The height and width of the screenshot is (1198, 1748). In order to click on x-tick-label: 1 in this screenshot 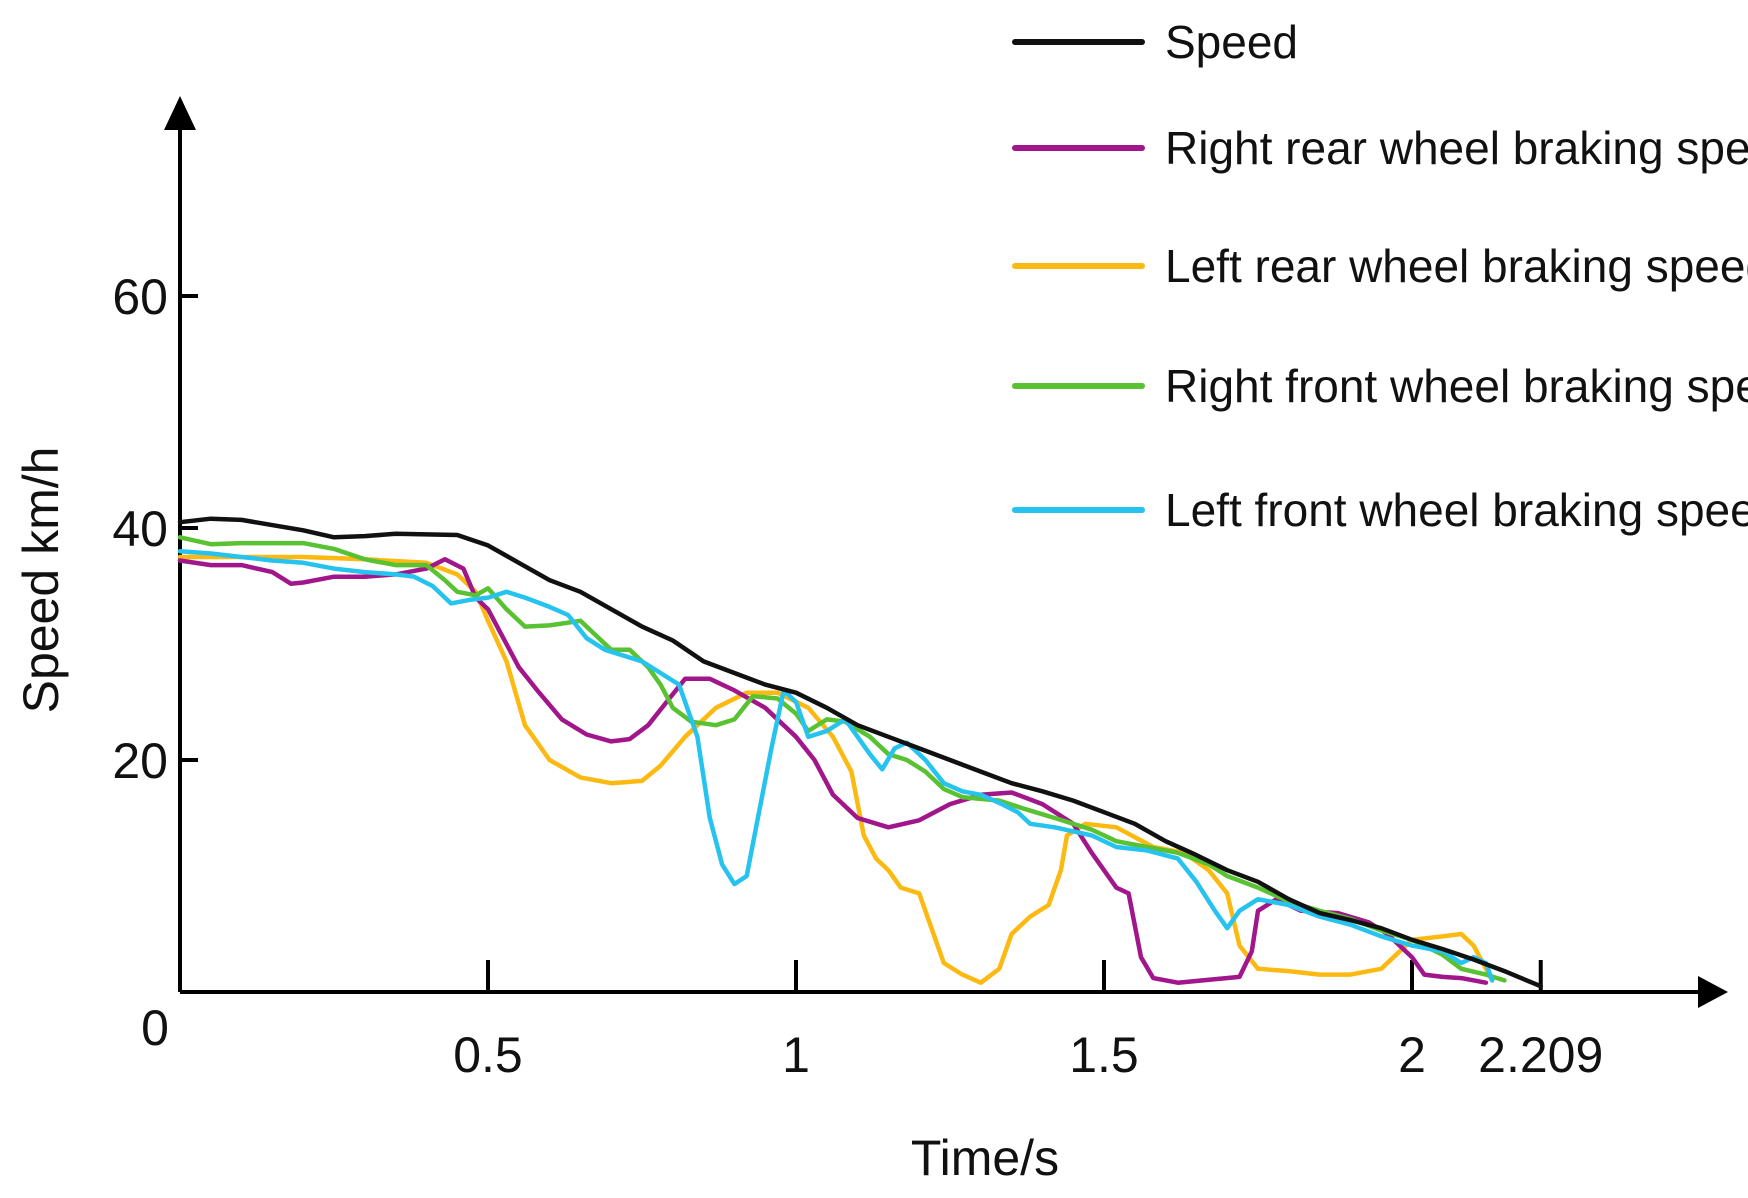, I will do `click(796, 1055)`.